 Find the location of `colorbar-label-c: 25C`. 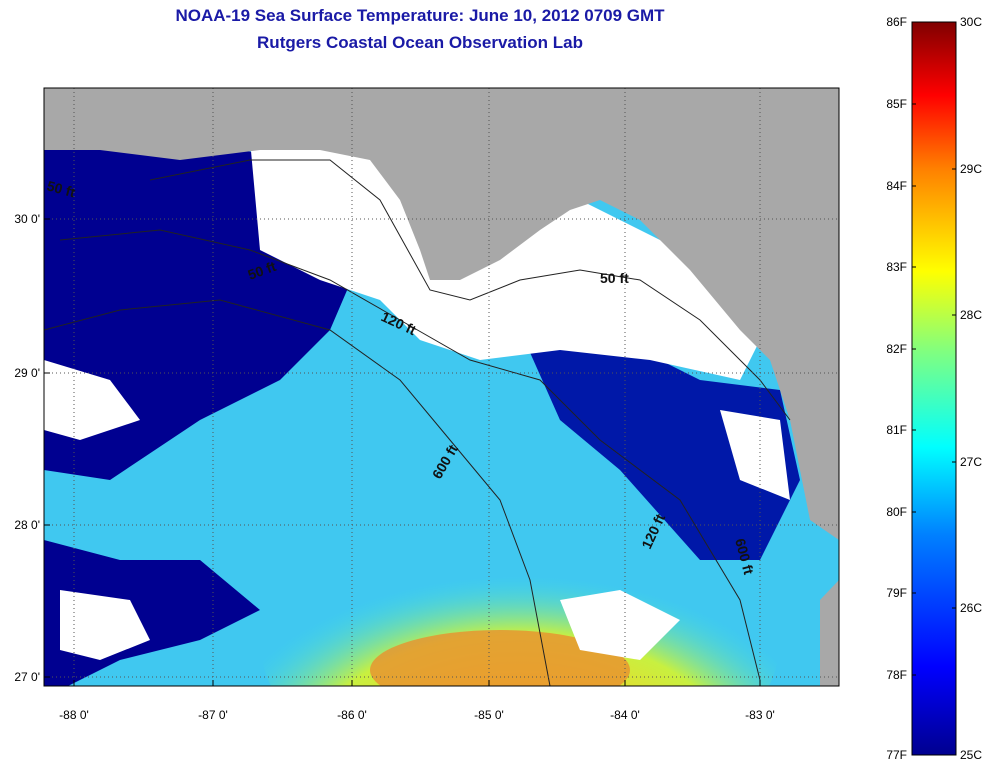

colorbar-label-c: 25C is located at coordinates (971, 755).